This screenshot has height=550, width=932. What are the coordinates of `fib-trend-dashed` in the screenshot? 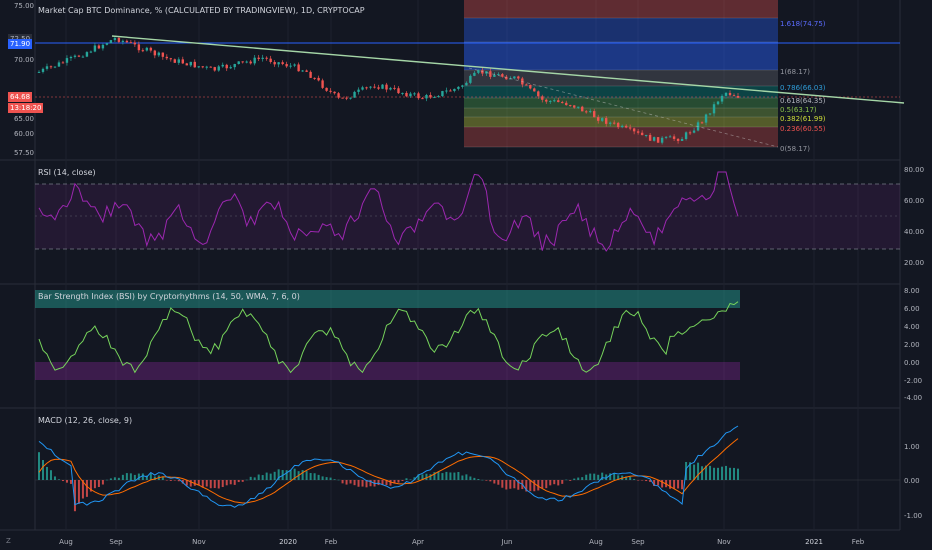 It's located at (623, 107).